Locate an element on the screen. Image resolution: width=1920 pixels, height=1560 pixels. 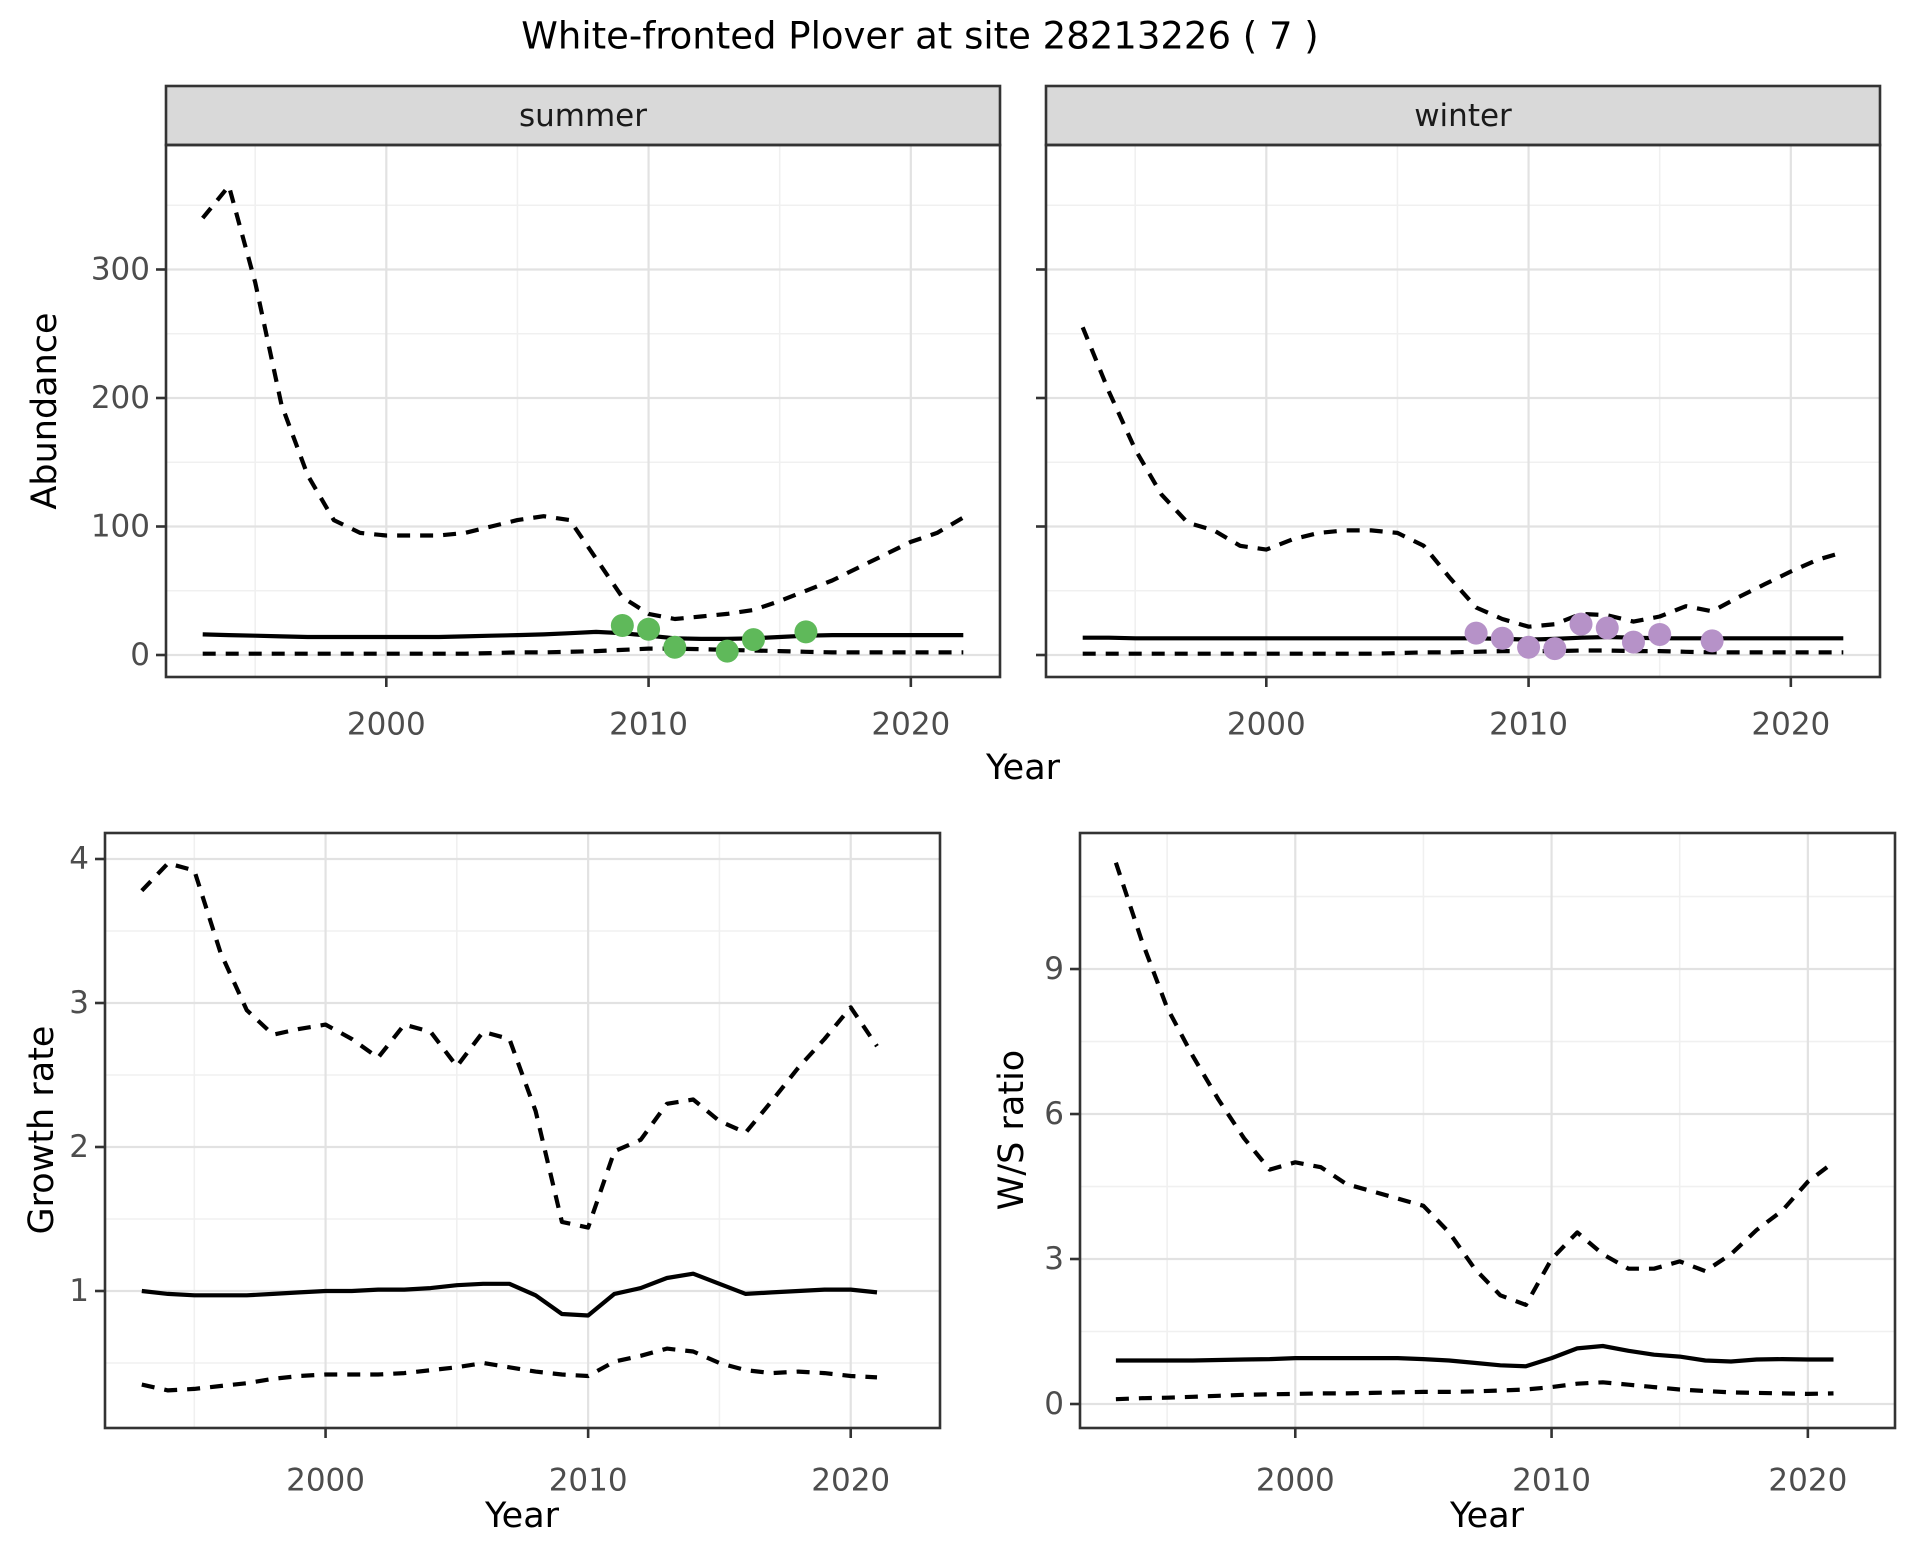
abundance-summer-panel-background is located at coordinates (583, 411).